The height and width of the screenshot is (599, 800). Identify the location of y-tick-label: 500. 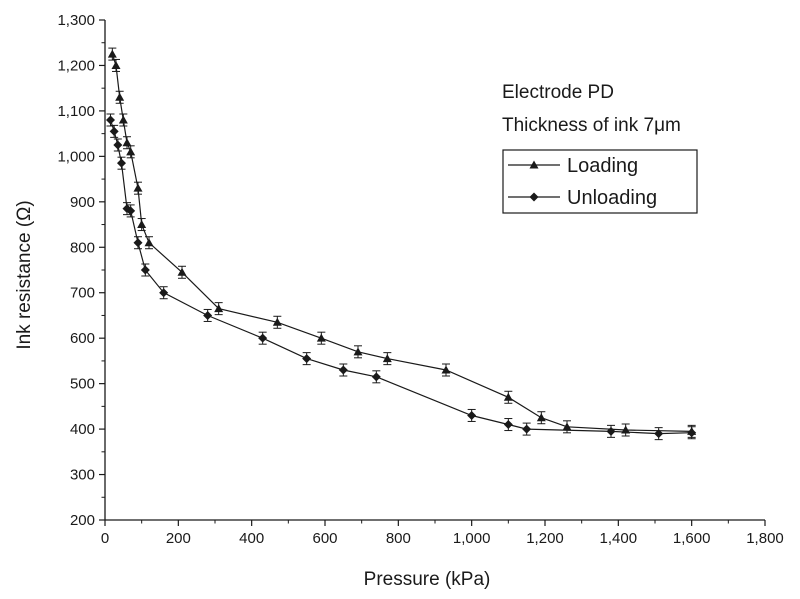
(82, 384).